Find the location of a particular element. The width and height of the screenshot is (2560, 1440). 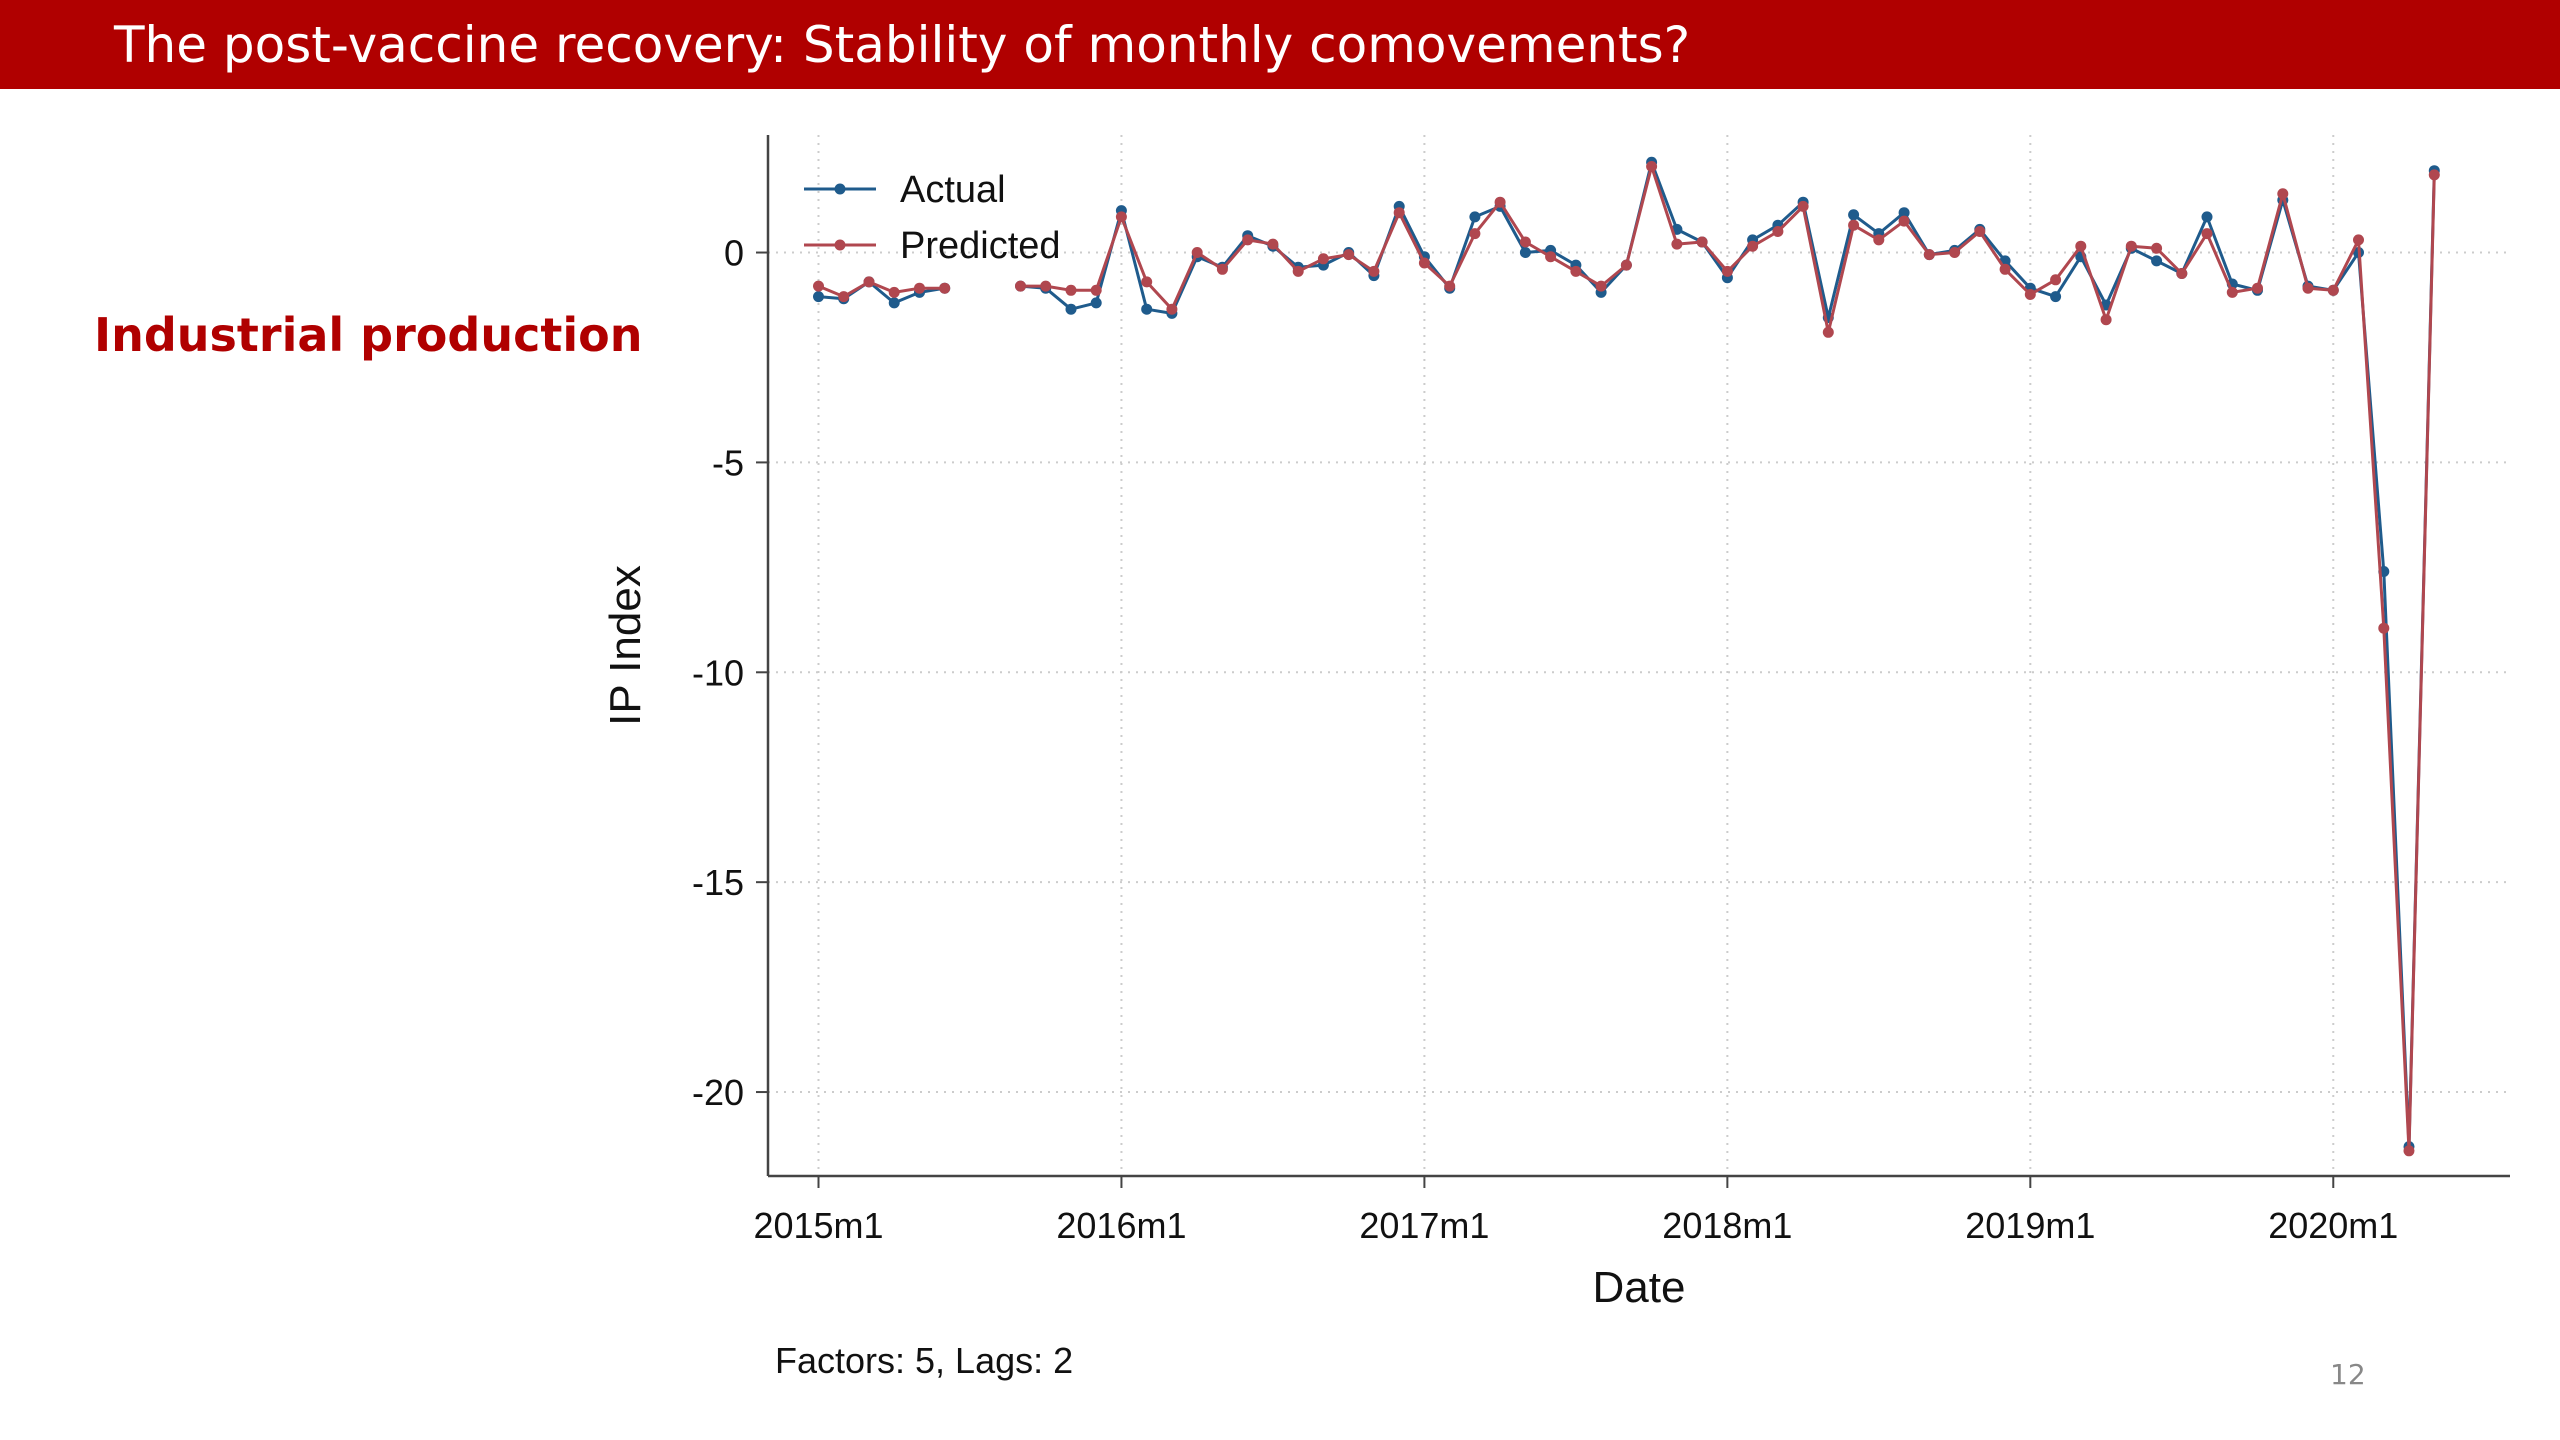

x-tick-label: 2018m1 is located at coordinates (1727, 1225).